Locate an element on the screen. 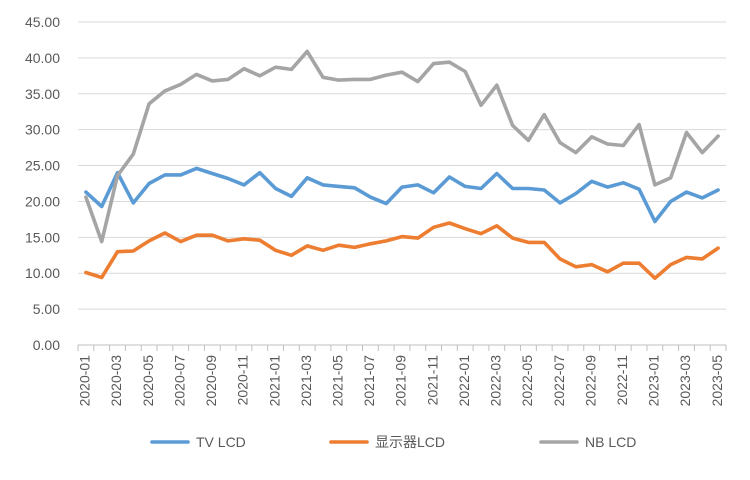 The image size is (750, 480). y-tick-label: 0.00 is located at coordinates (46, 345).